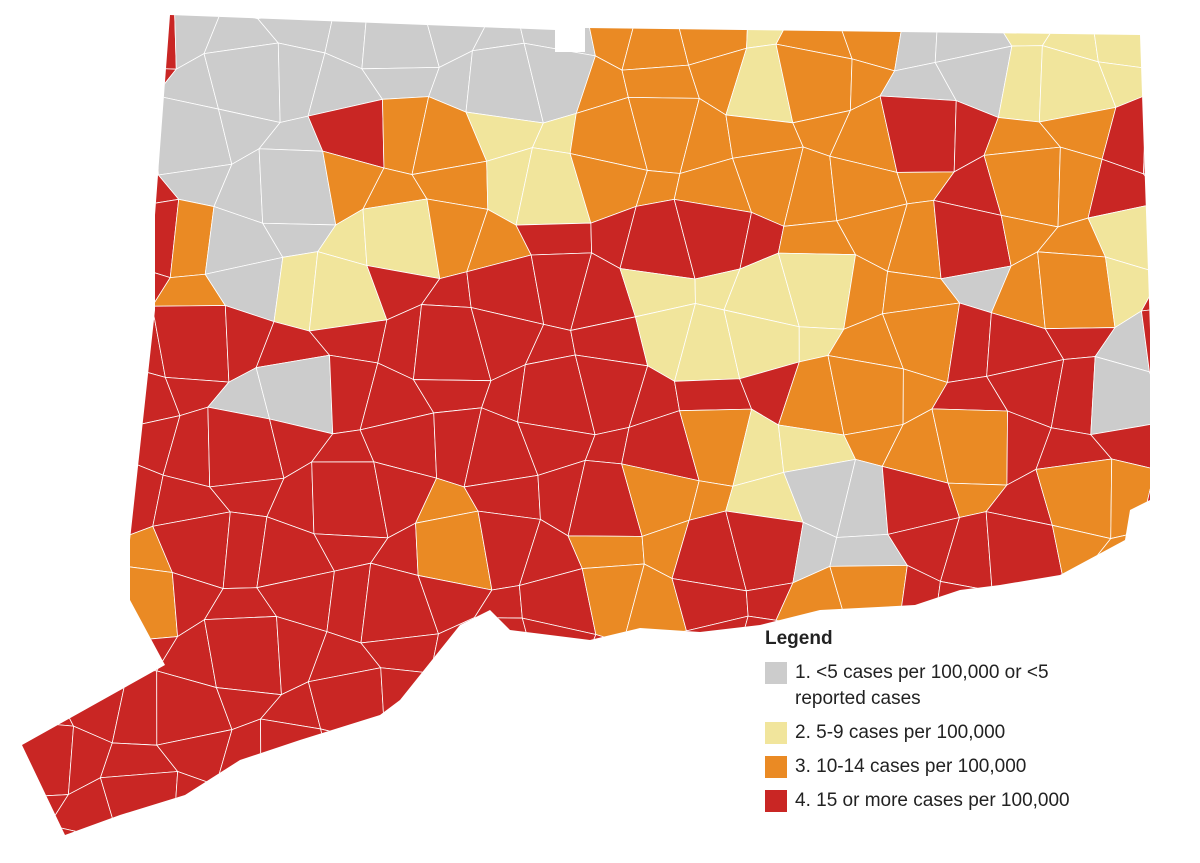 The image size is (1200, 863). Describe the element at coordinates (911, 766) in the screenshot. I see `legend-label: 3. 10-14 cases per 100,000` at that location.